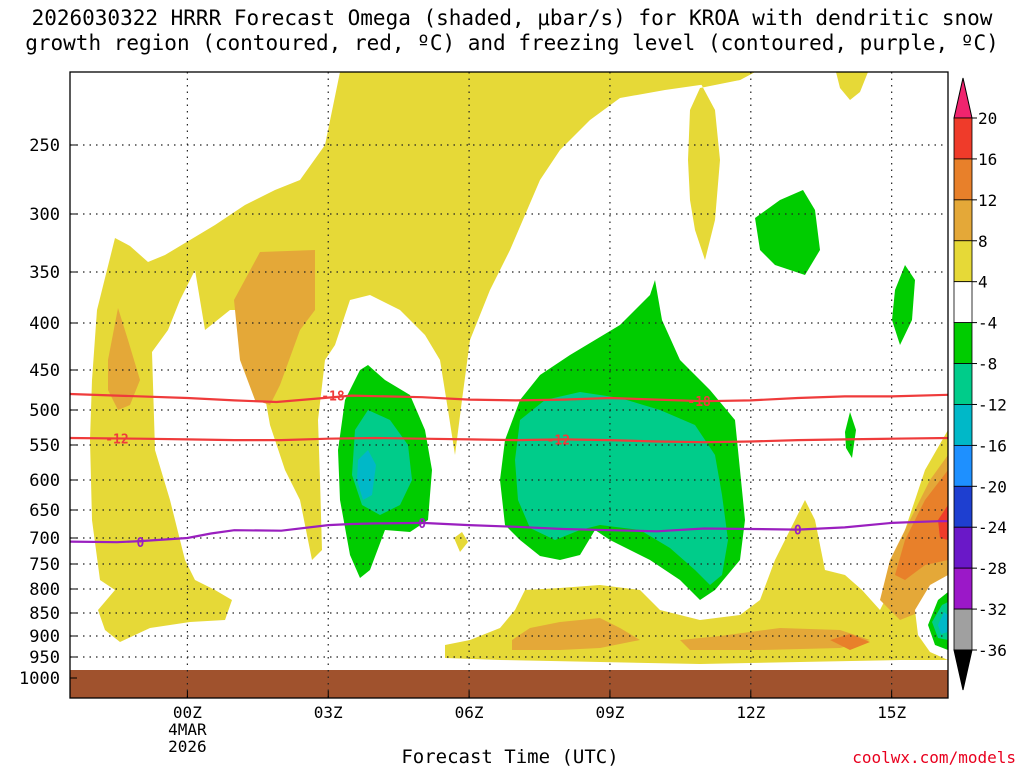  I want to click on colorbar-label-4: 4, so click(983, 282).